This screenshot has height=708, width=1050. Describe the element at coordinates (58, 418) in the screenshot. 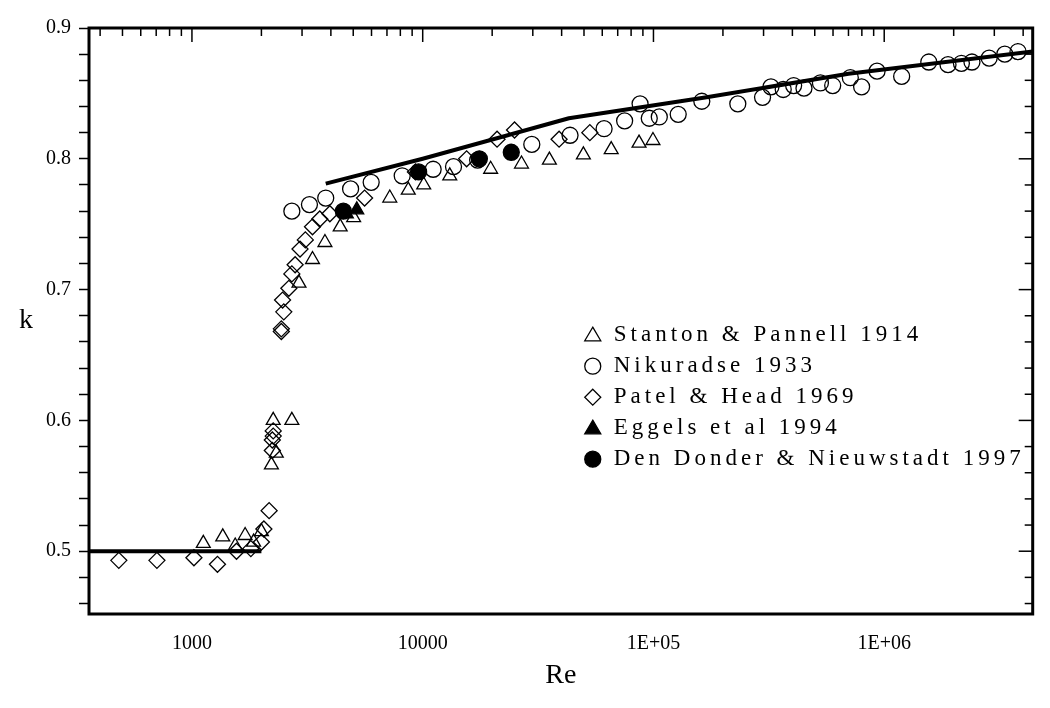

I see `y-tick-label: 0.6` at that location.